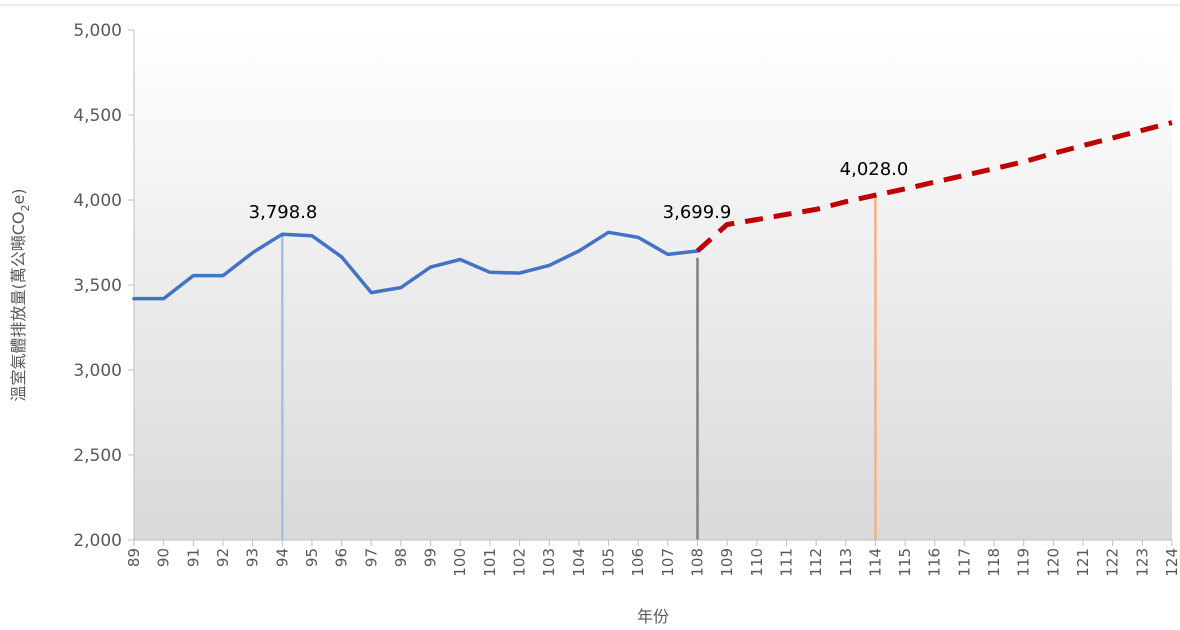 The image size is (1180, 630). Describe the element at coordinates (668, 562) in the screenshot. I see `x-tick-label: 107` at that location.